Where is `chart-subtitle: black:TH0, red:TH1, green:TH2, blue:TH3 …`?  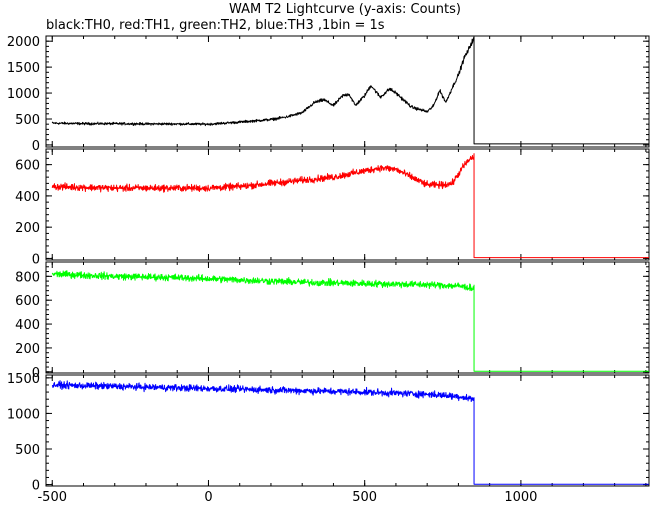 chart-subtitle: black:TH0, red:TH1, green:TH2, blue:TH3 … is located at coordinates (215, 25).